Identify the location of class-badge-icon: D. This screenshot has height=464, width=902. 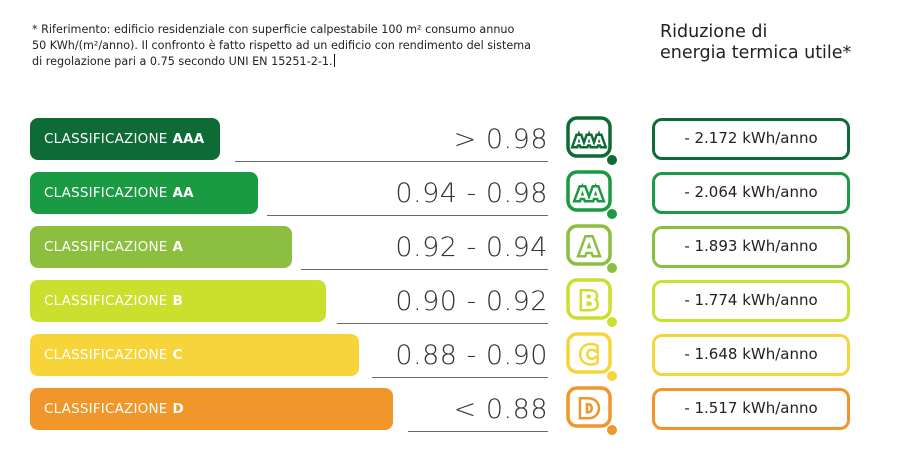
(595, 414).